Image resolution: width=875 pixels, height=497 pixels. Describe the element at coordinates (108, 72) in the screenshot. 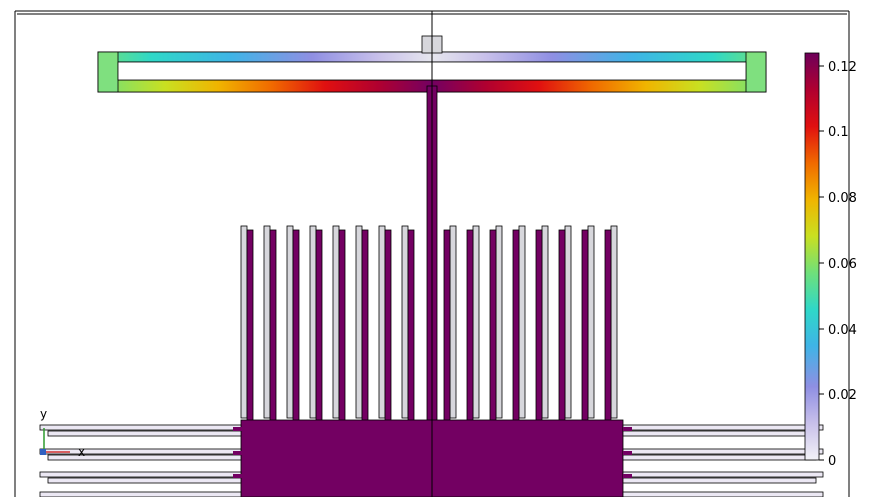

I see `left-end-block` at that location.